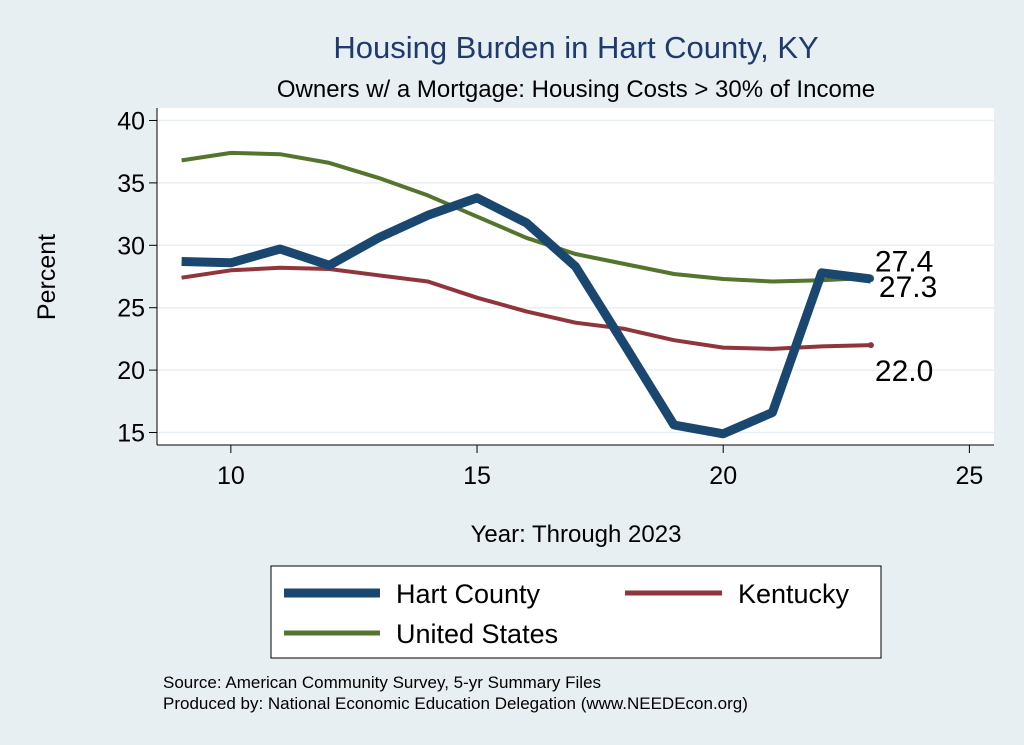  Describe the element at coordinates (794, 594) in the screenshot. I see `legend-label-kentucky: Kentucky` at that location.